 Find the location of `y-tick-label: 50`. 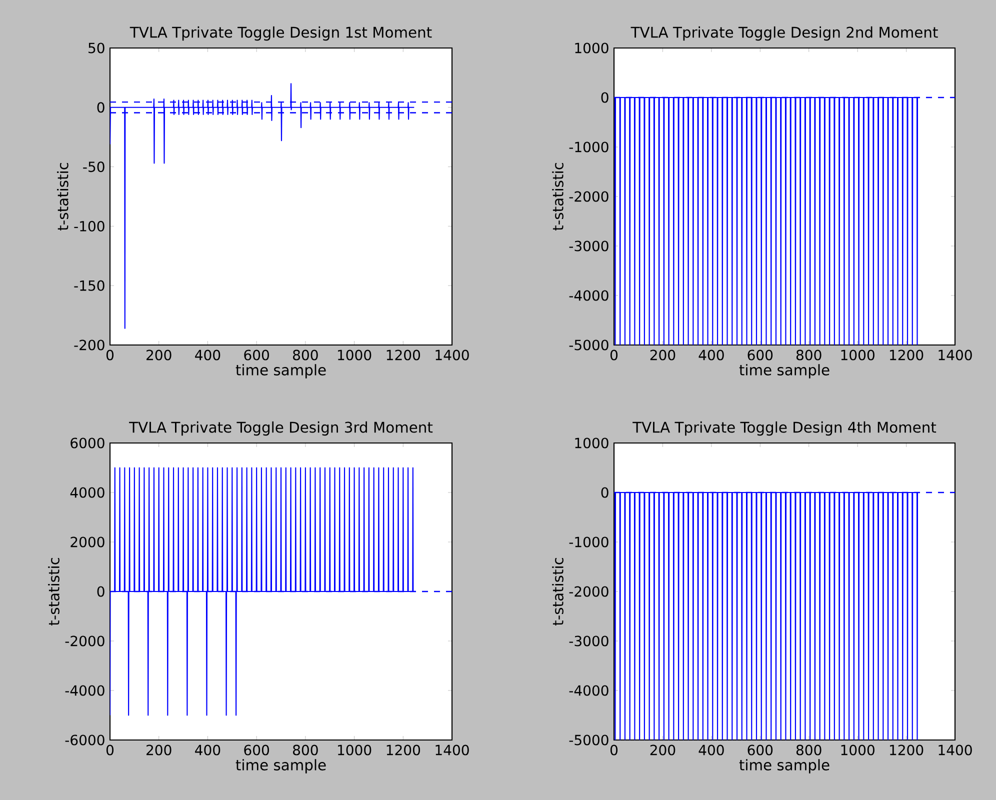

y-tick-label: 50 is located at coordinates (96, 48).